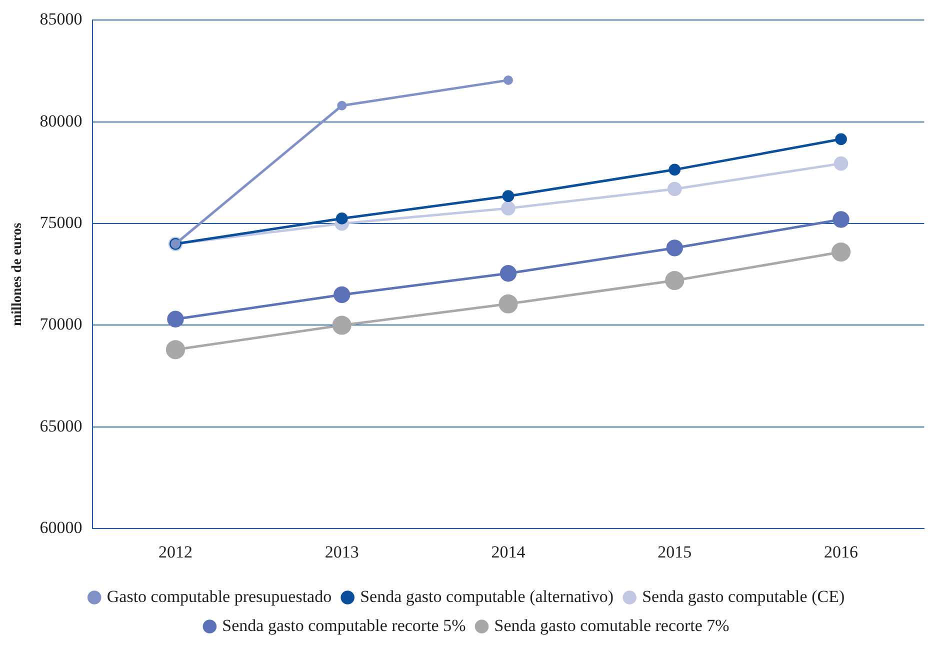 This screenshot has height=645, width=935. What do you see at coordinates (18, 274) in the screenshot?
I see `y-axis-title: millones de euros` at bounding box center [18, 274].